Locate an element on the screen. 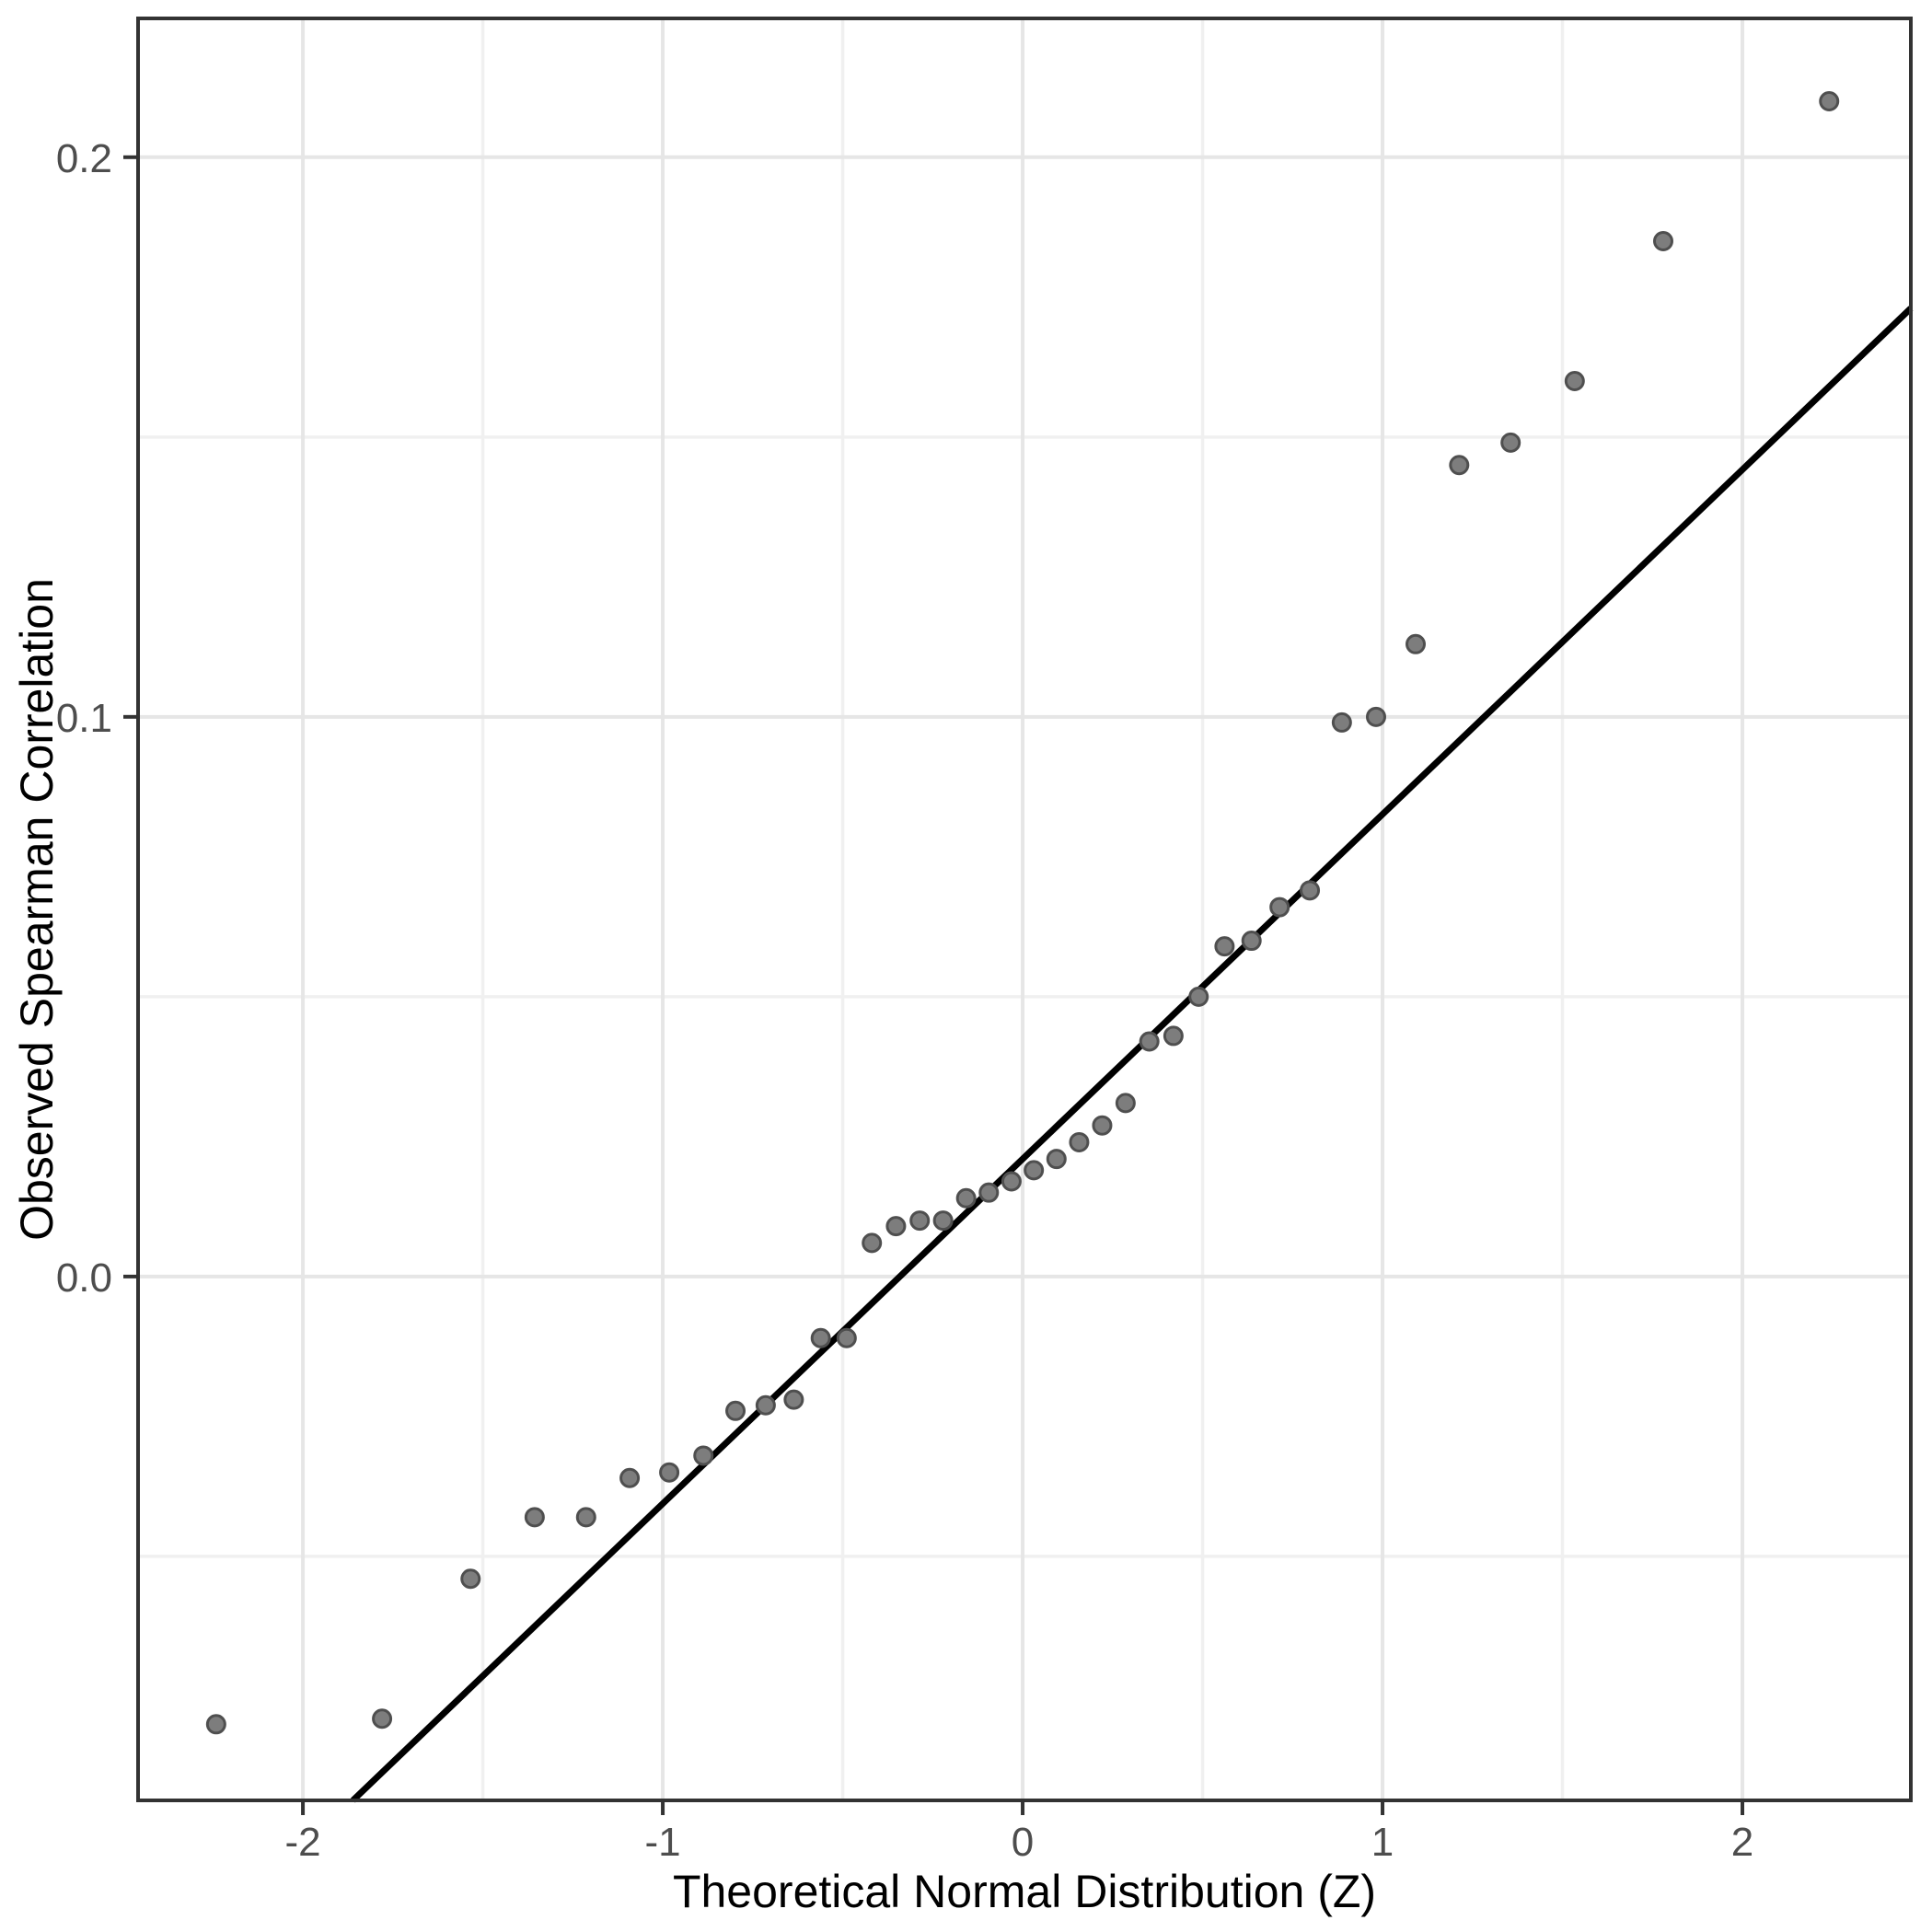 The height and width of the screenshot is (1932, 1932). x-tick-label: 0 is located at coordinates (1023, 1843).